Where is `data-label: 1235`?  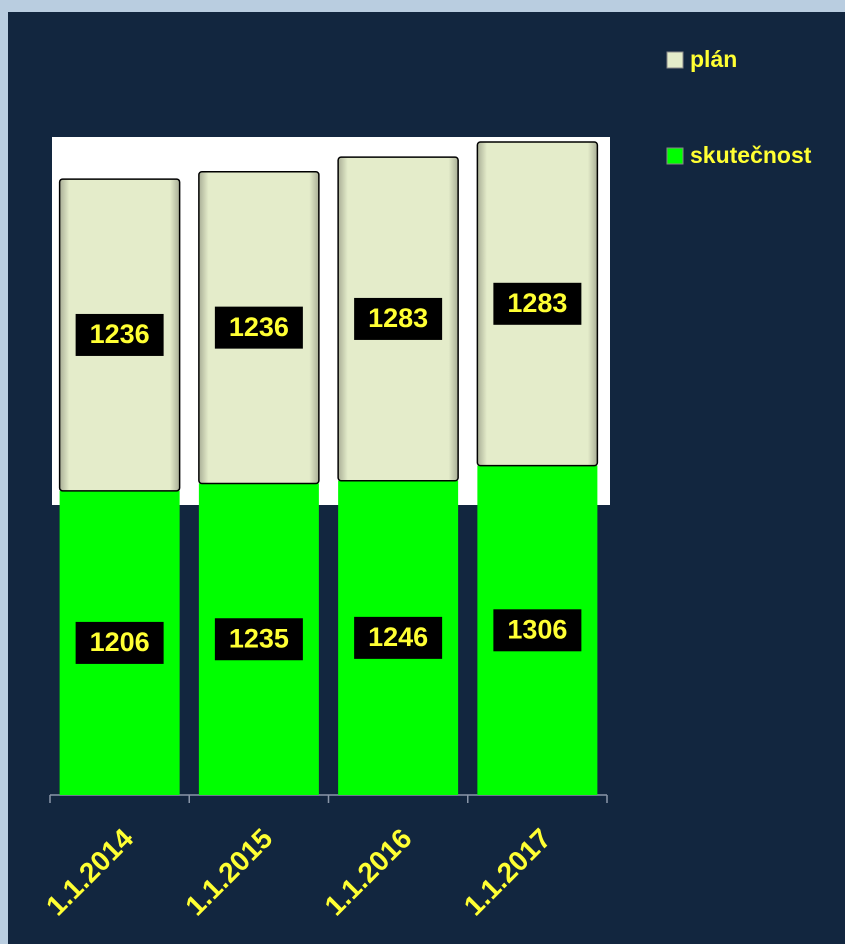 data-label: 1235 is located at coordinates (259, 638).